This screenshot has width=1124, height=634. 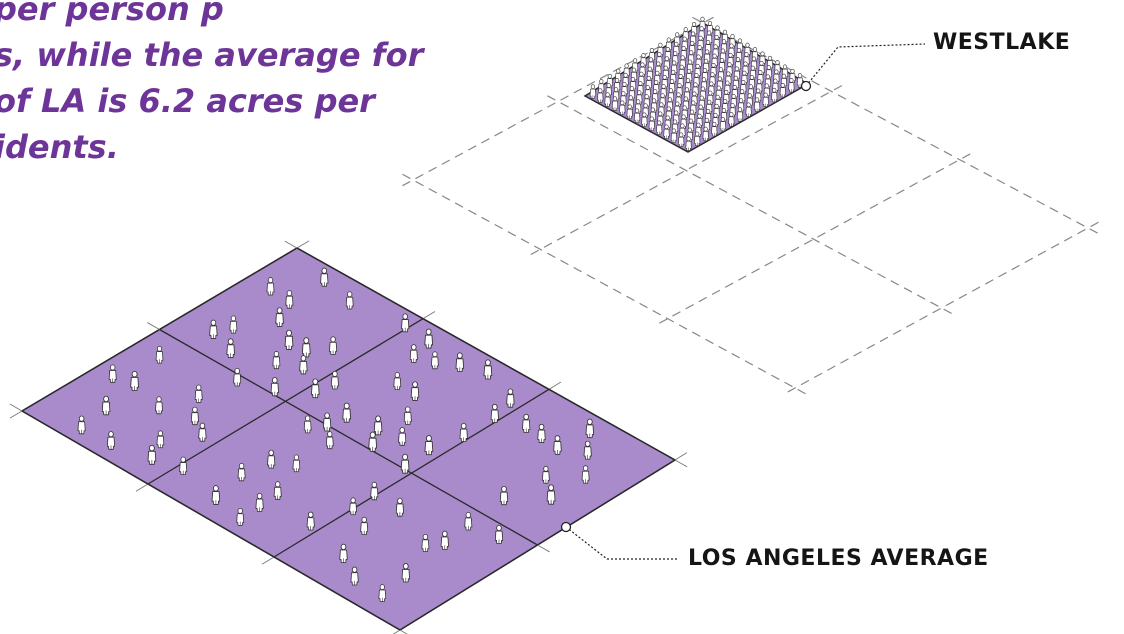 I want to click on la-leader-line, so click(x=621, y=543).